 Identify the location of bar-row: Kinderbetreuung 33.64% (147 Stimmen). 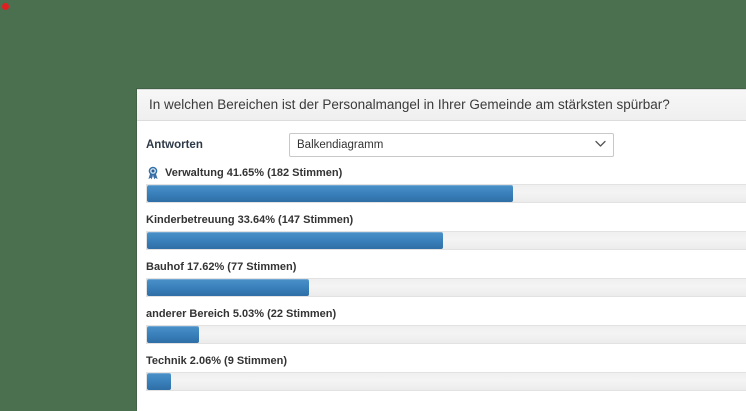
(446, 231).